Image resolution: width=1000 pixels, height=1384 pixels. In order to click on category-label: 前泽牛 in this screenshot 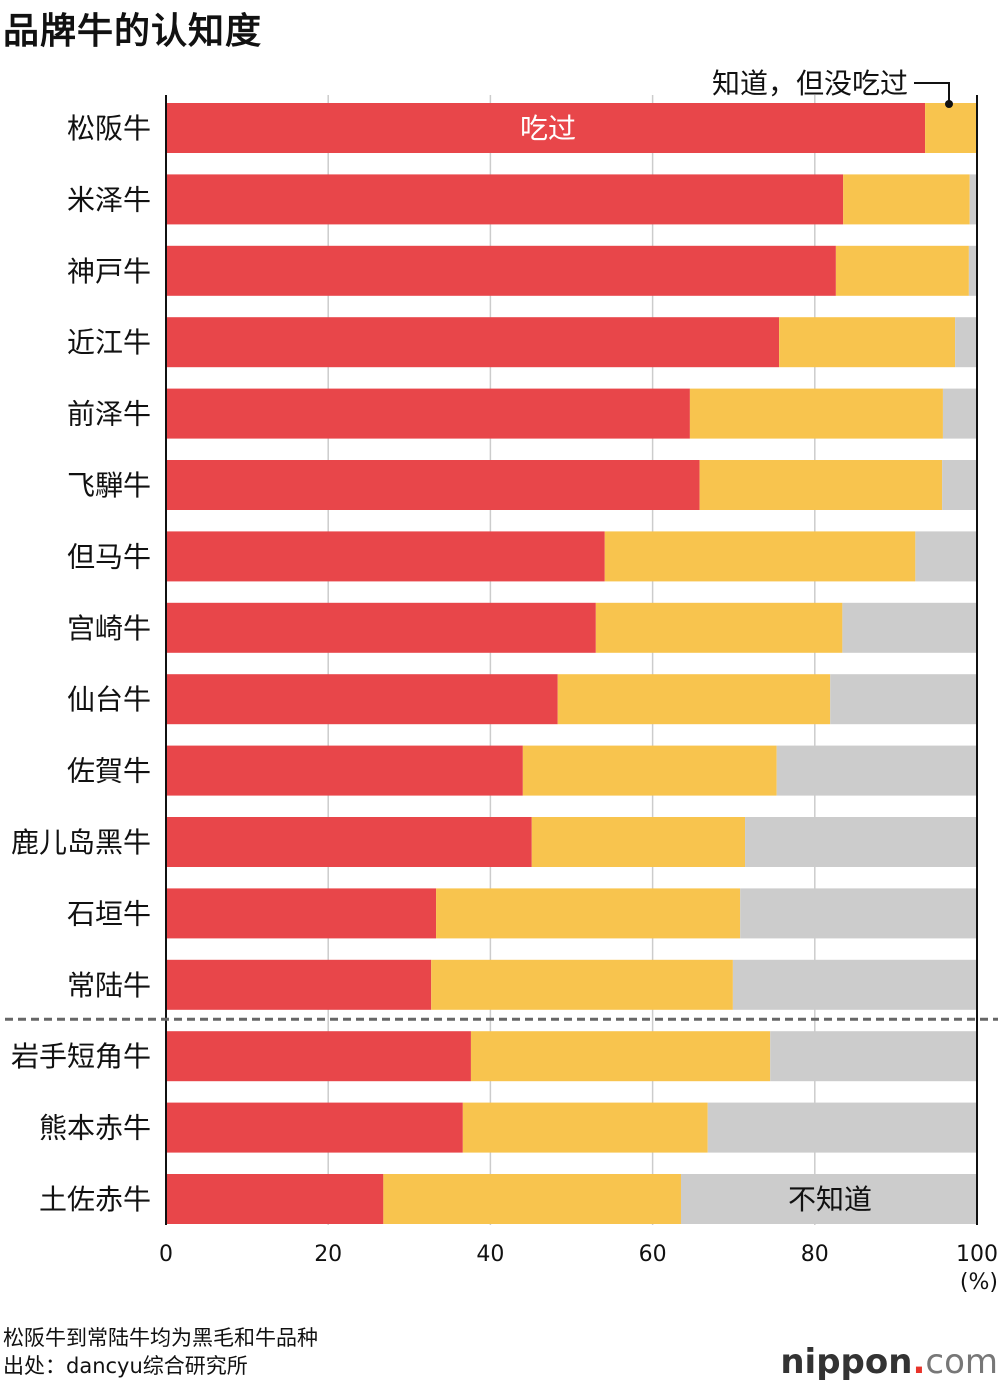, I will do `click(109, 414)`.